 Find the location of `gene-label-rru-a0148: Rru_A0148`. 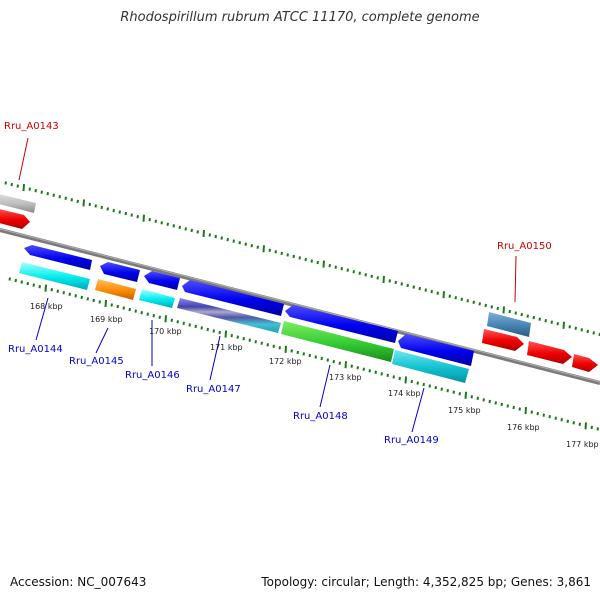

gene-label-rru-a0148: Rru_A0148 is located at coordinates (320, 416).